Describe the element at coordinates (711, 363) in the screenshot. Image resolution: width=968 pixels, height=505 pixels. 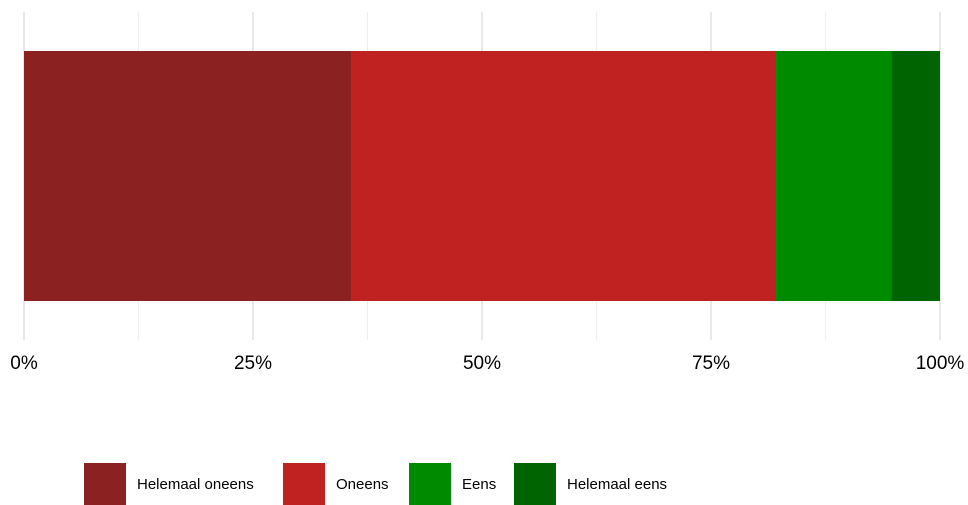
I see `x-tick-label: 75%` at that location.